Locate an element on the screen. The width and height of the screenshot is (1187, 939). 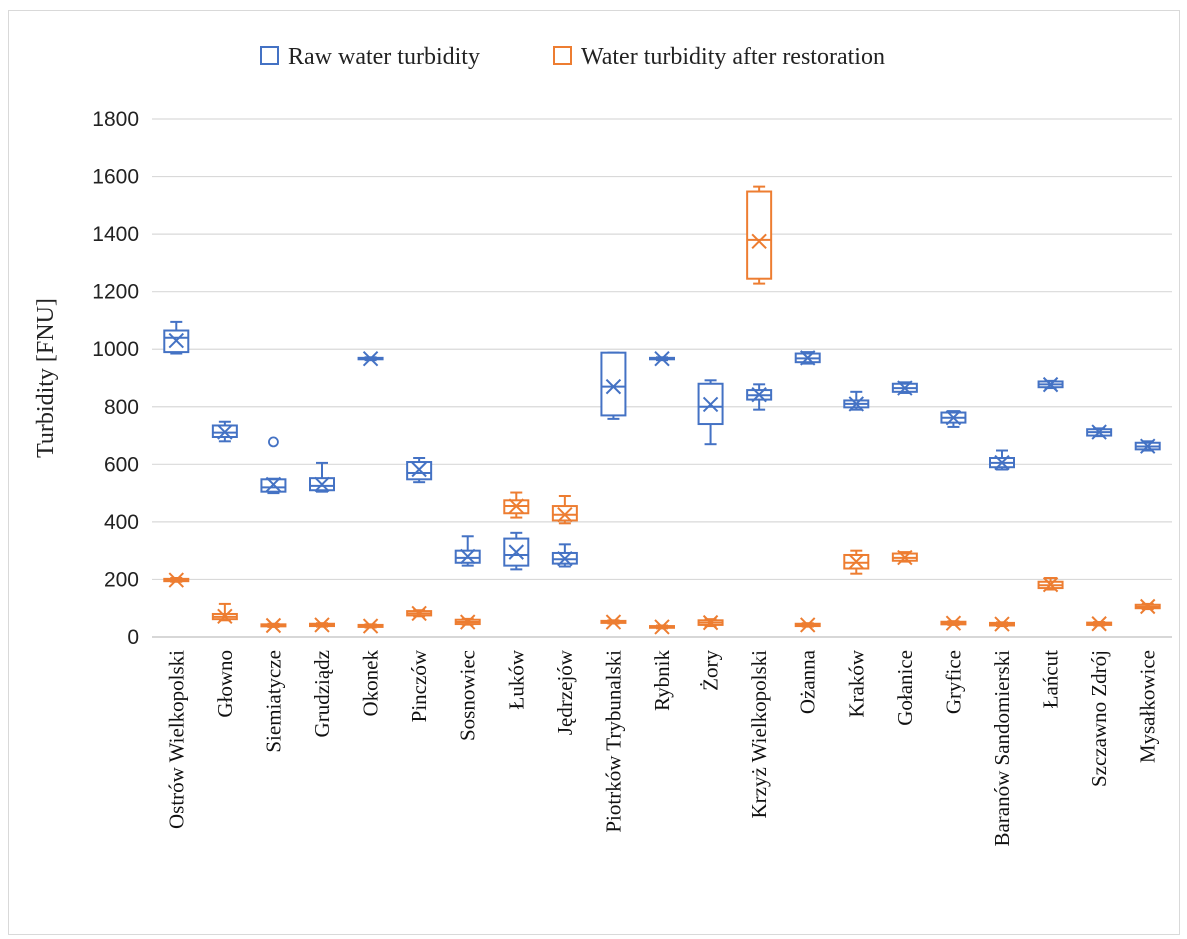
x-category-label-2: Siemiatycze is located at coordinates (273, 701).